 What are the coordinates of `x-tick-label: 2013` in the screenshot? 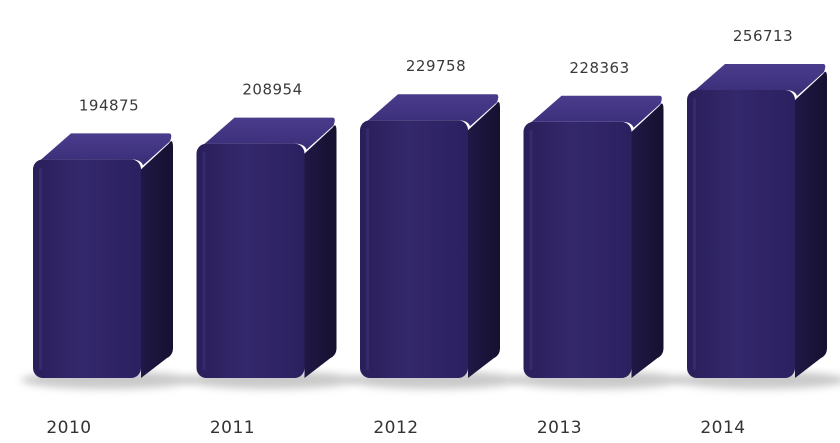 It's located at (559, 428).